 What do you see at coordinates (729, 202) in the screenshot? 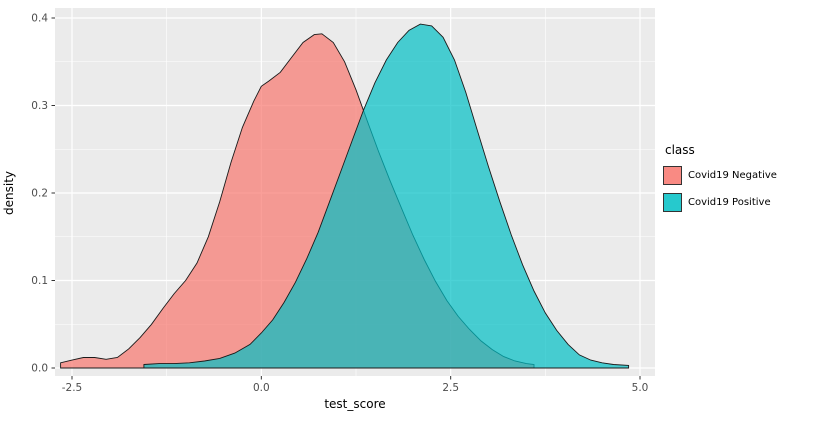
I see `legend-item-label: Covid19 Positive` at bounding box center [729, 202].